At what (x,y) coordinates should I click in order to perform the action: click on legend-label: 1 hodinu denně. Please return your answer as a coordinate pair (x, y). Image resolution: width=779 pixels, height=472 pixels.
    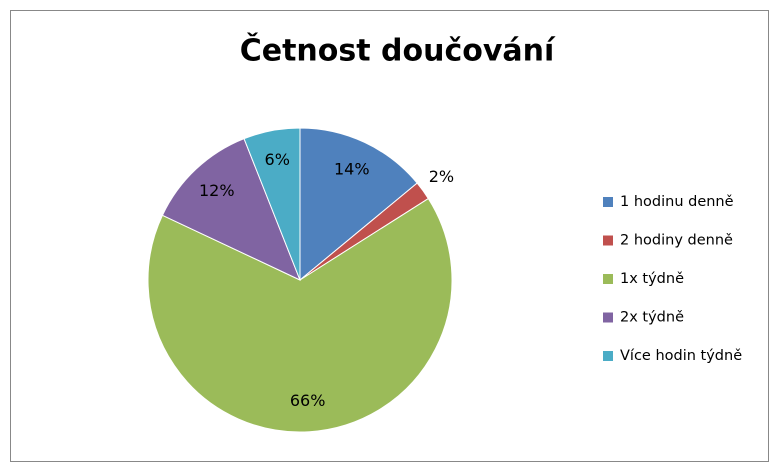
    Looking at the image, I should click on (677, 202).